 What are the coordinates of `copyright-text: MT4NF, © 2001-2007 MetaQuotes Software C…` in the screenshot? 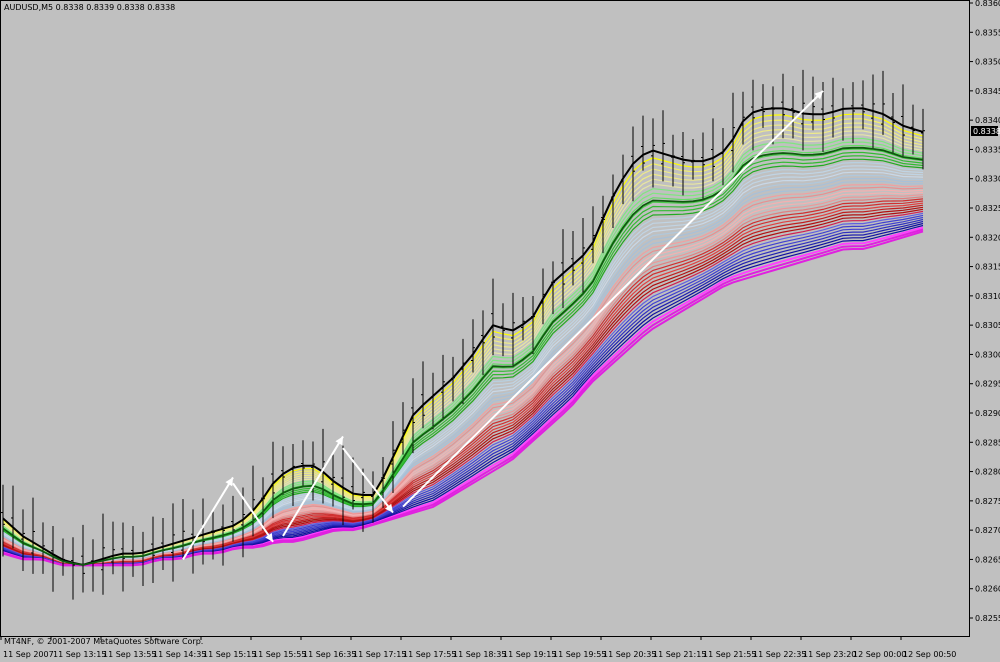 It's located at (103, 641).